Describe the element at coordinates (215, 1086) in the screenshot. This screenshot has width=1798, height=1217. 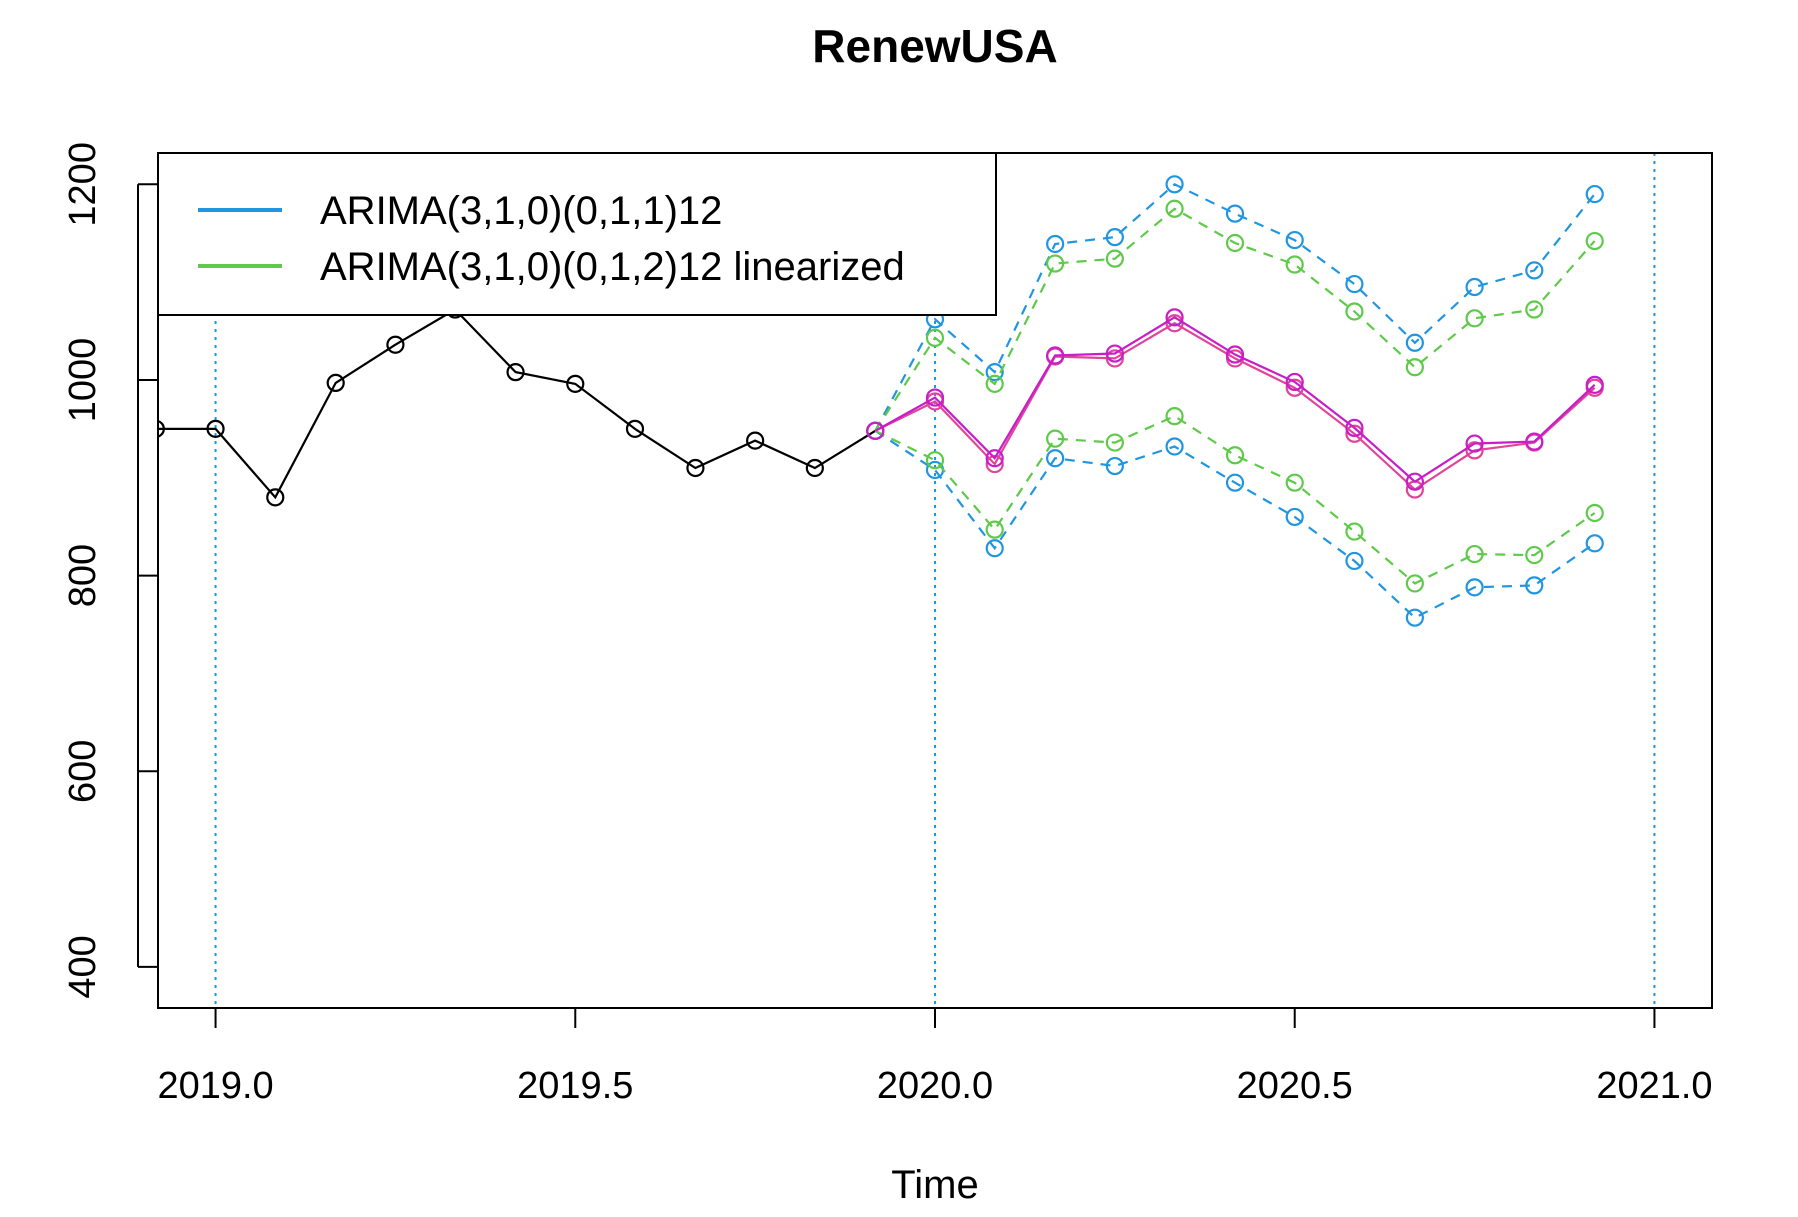
I see `x-tick-label: 2019.0` at that location.